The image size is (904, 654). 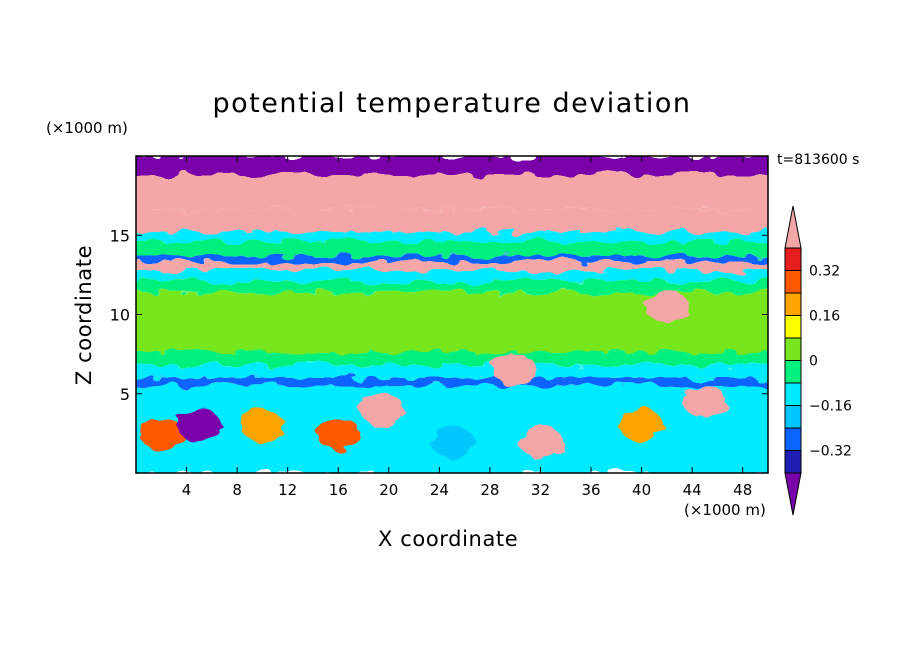 I want to click on x-tick-label: 24, so click(x=439, y=490).